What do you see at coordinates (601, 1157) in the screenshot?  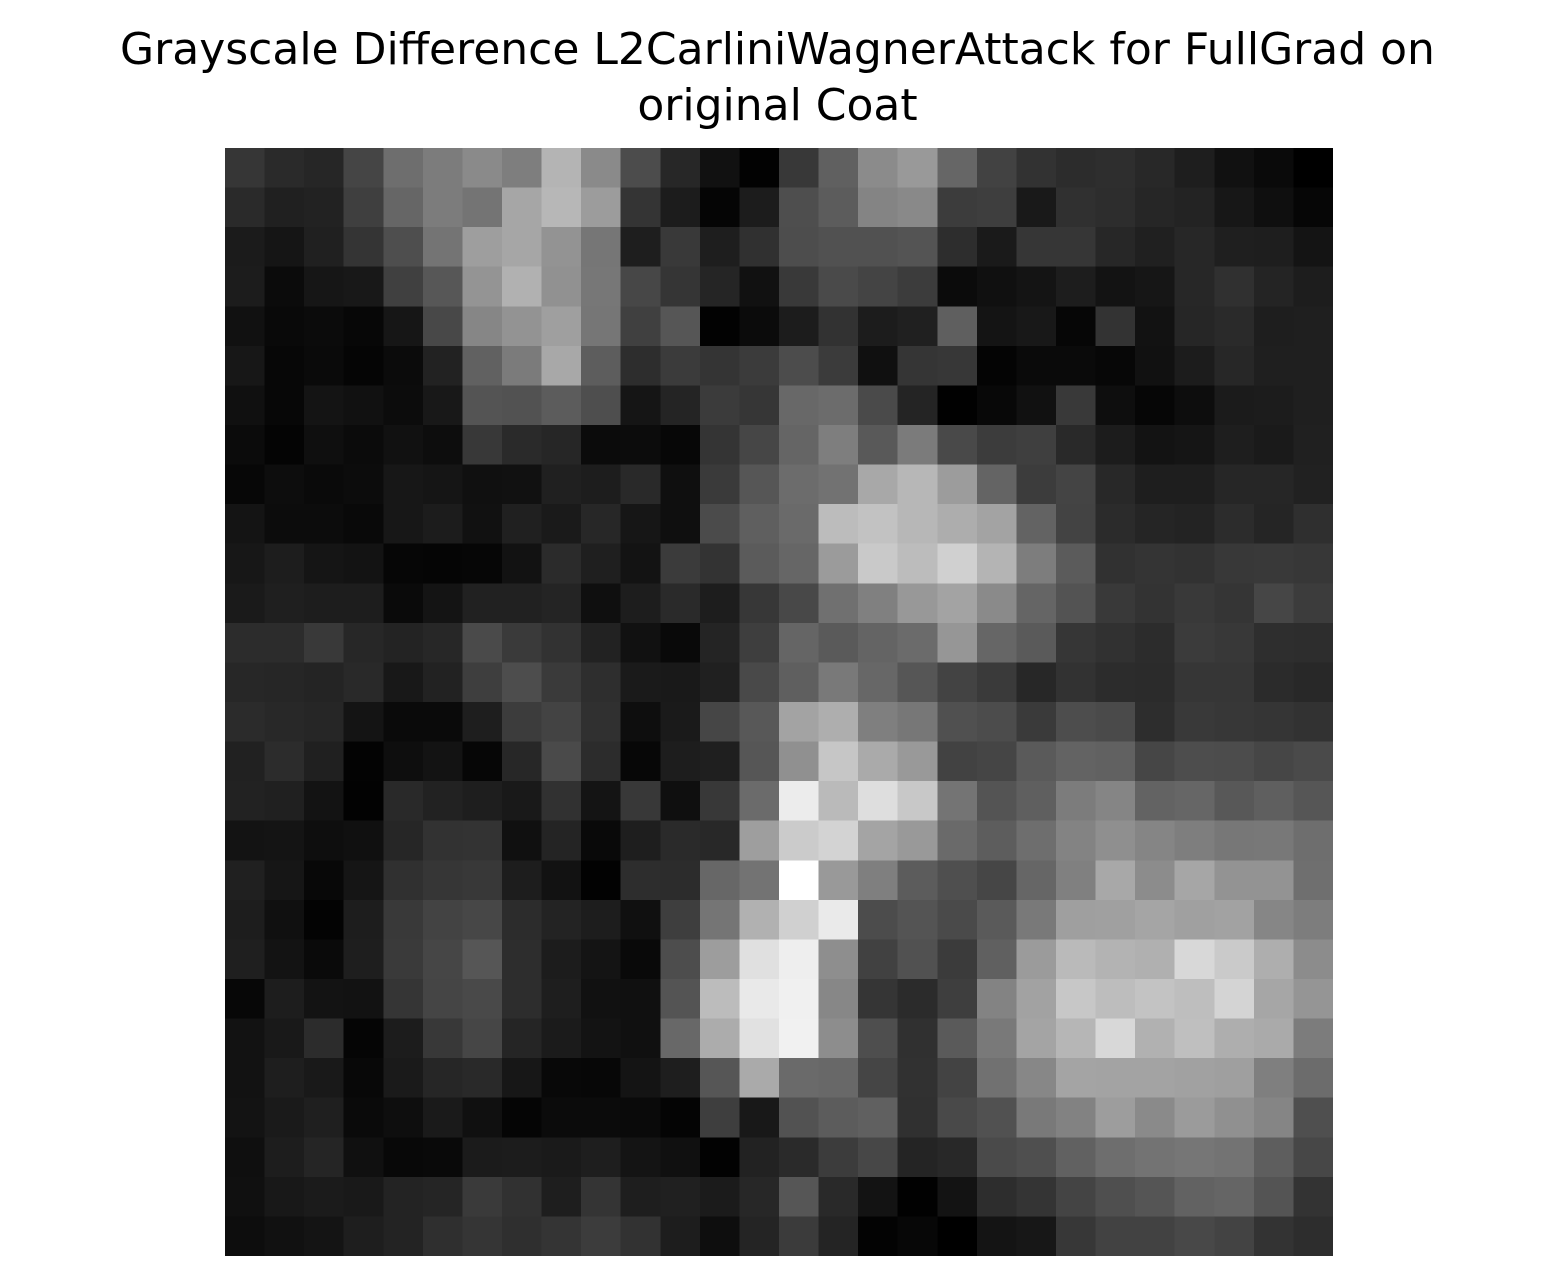 I see `heatmap-cell-r25-c9` at bounding box center [601, 1157].